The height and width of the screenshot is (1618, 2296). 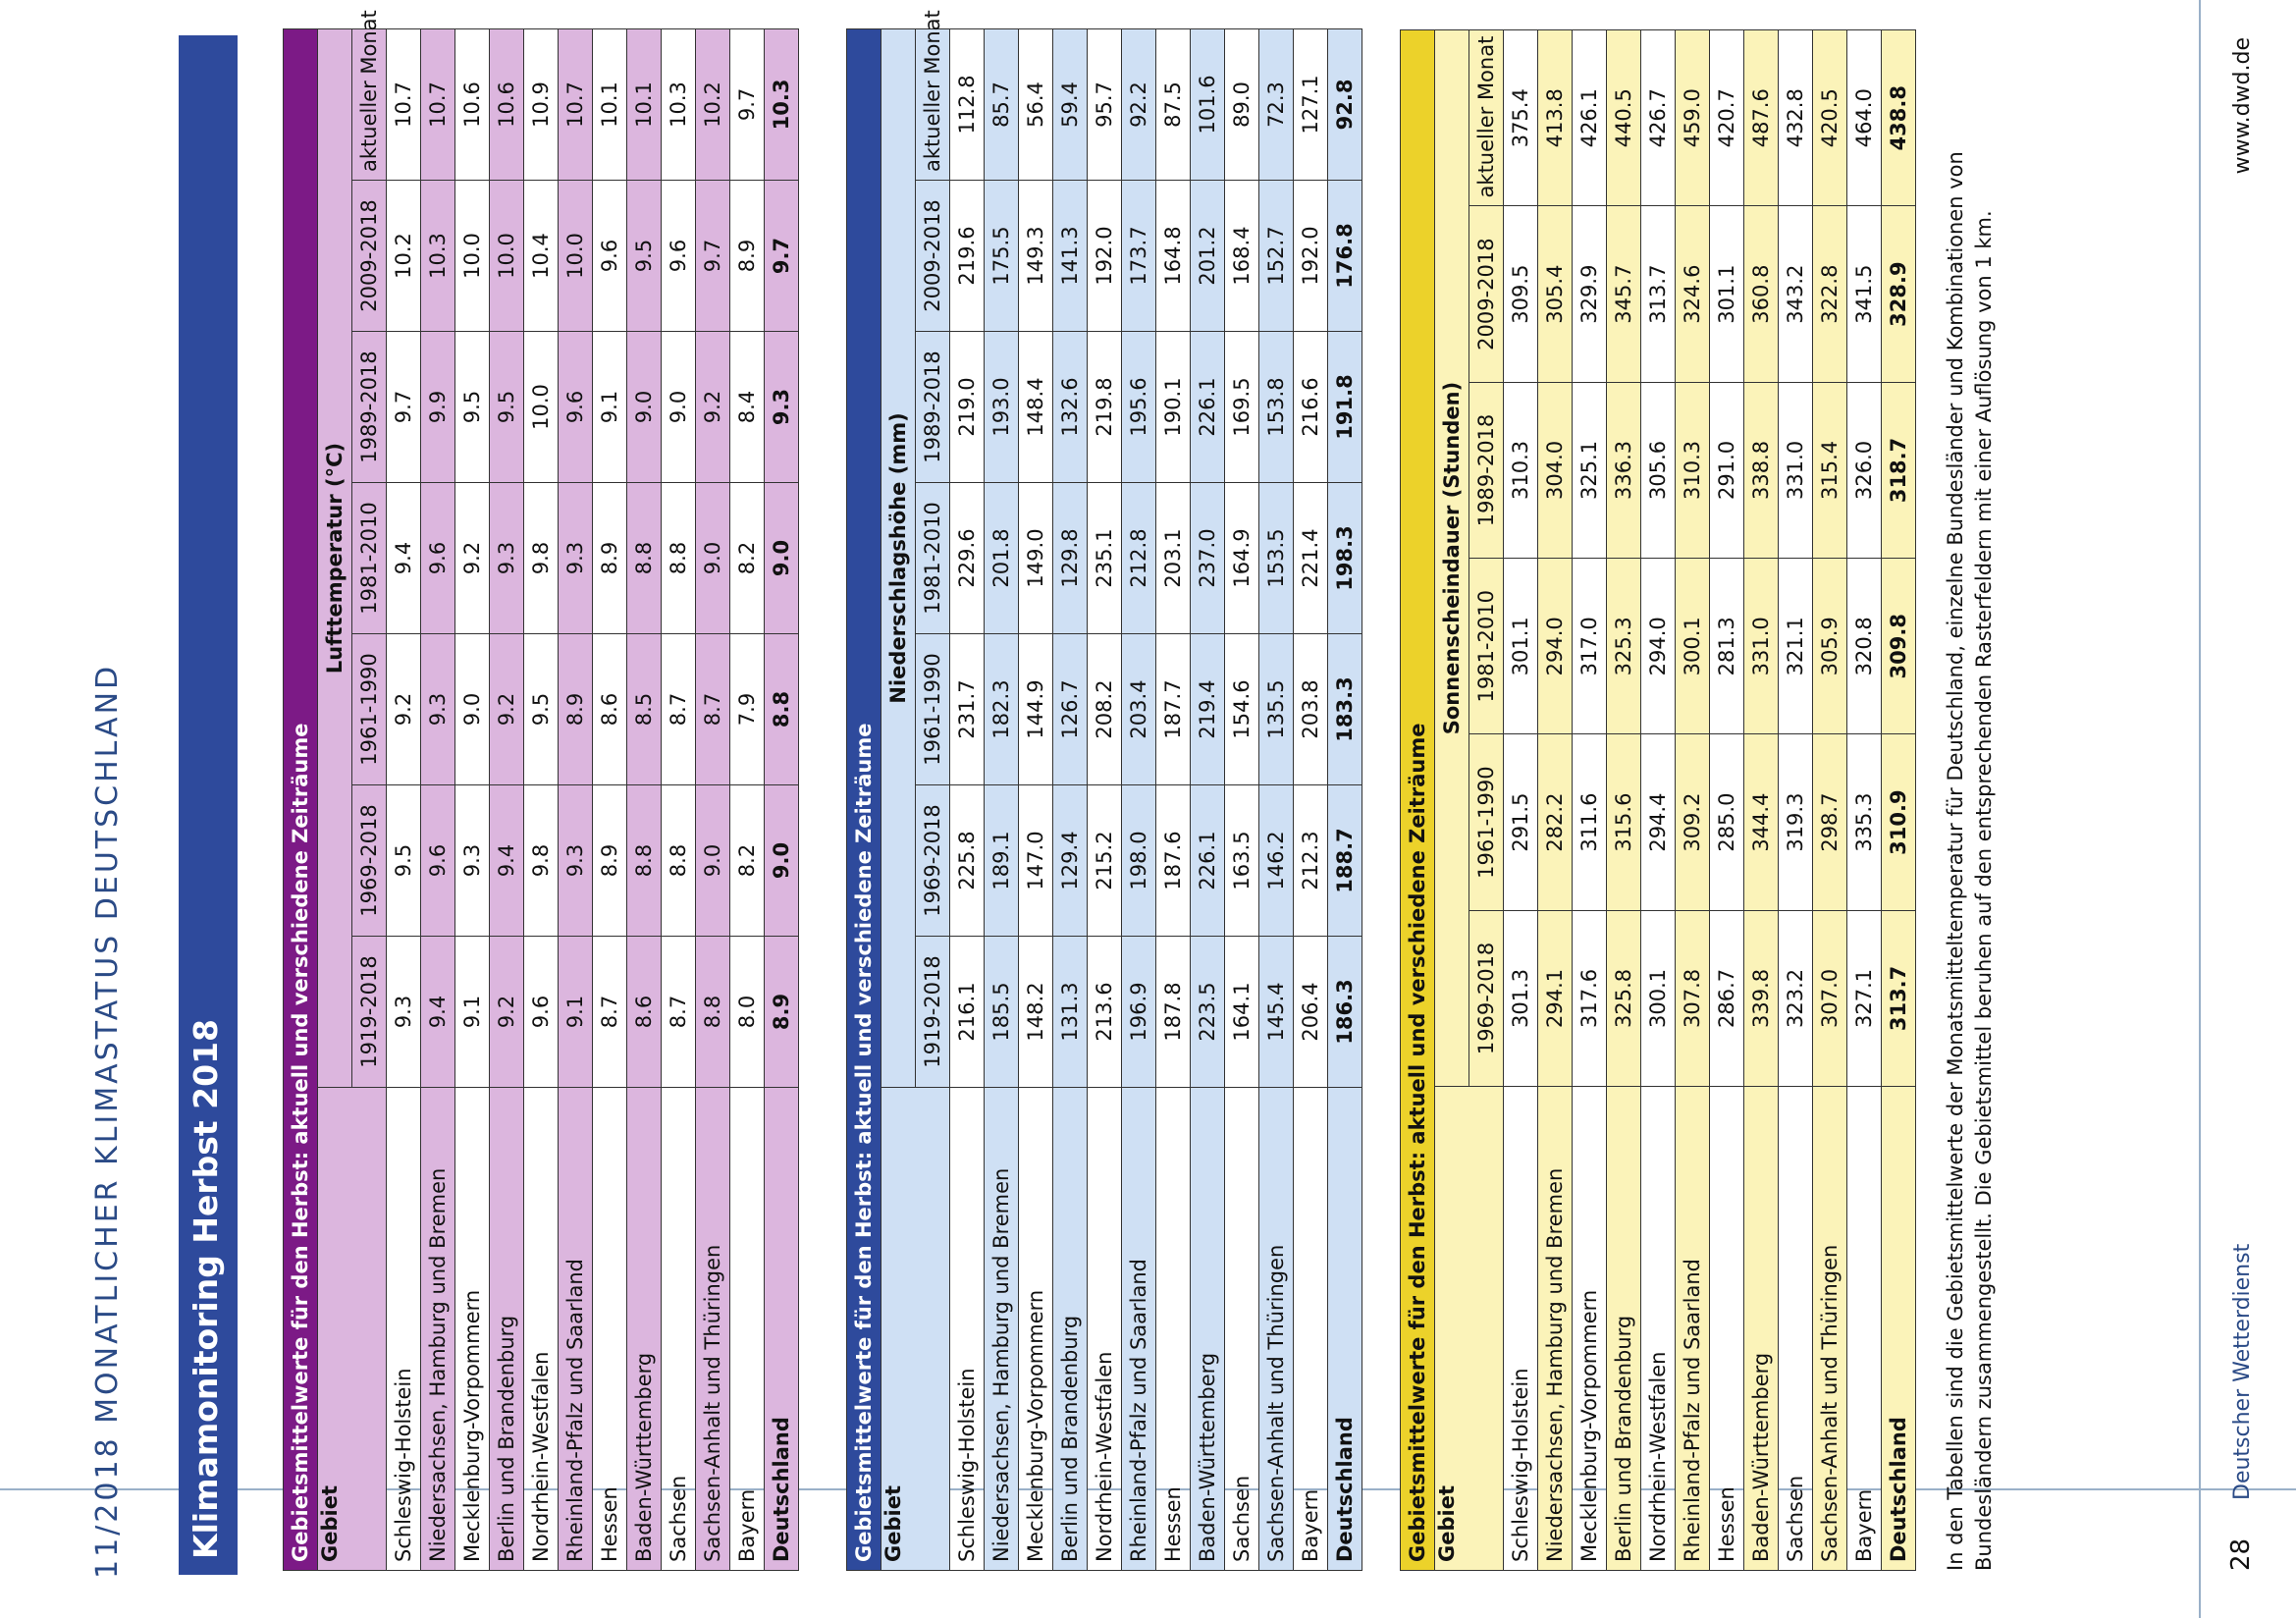 I want to click on table-cell: 8.2, so click(x=747, y=860).